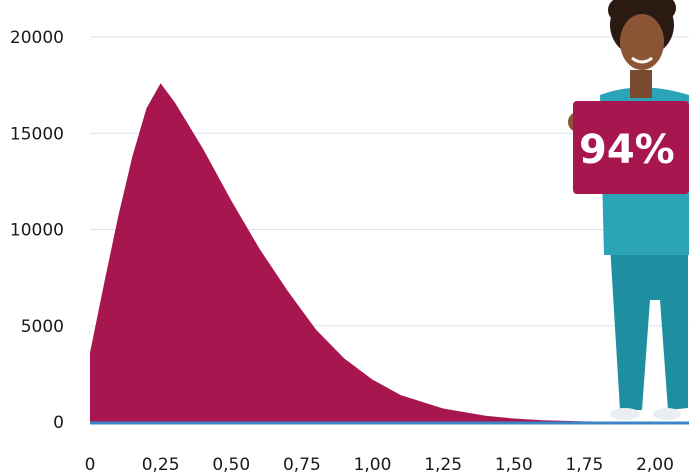  Describe the element at coordinates (627, 150) in the screenshot. I see `percentage-sign-text: 94%` at that location.